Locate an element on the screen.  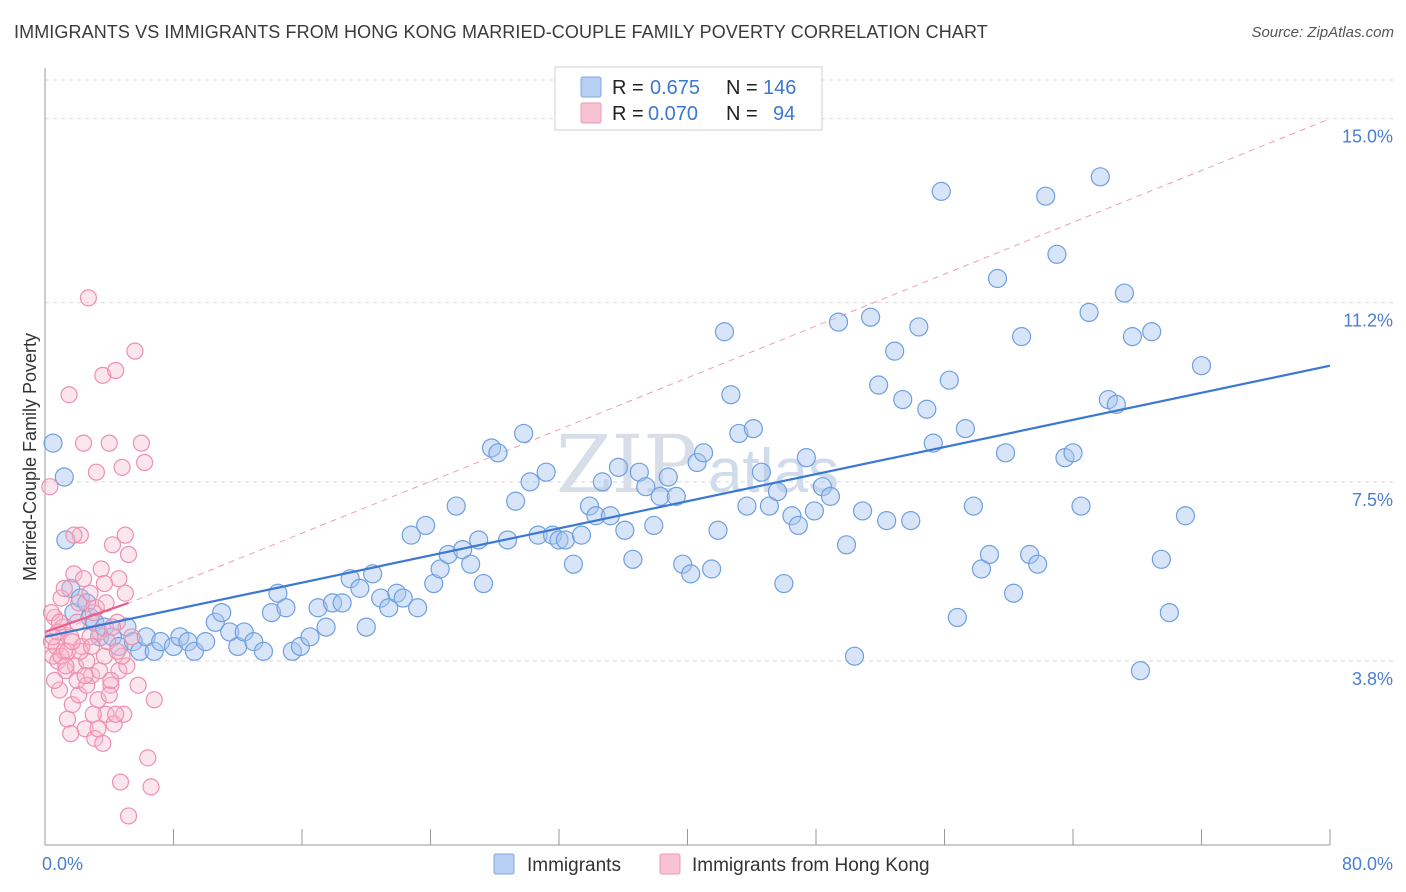
y-tick-label: 7.5% is located at coordinates (1372, 500).